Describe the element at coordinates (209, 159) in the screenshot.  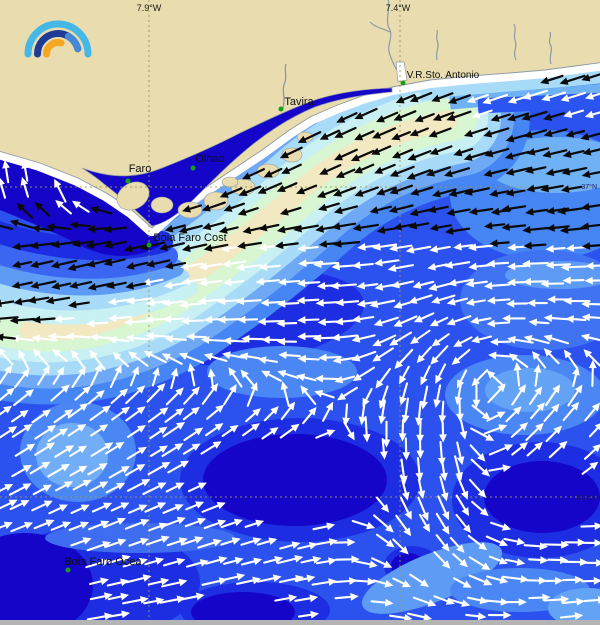
I see `label-olhao: Olhao` at that location.